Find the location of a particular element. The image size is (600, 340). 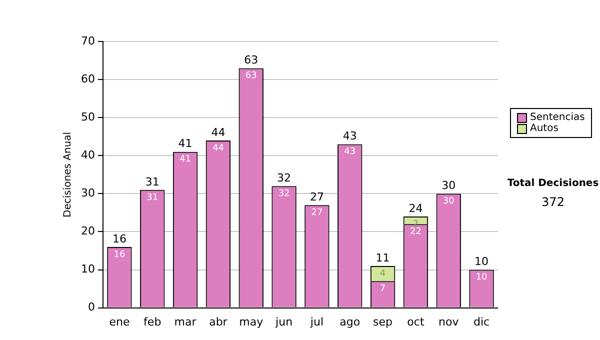

total-label: 16 is located at coordinates (119, 239).